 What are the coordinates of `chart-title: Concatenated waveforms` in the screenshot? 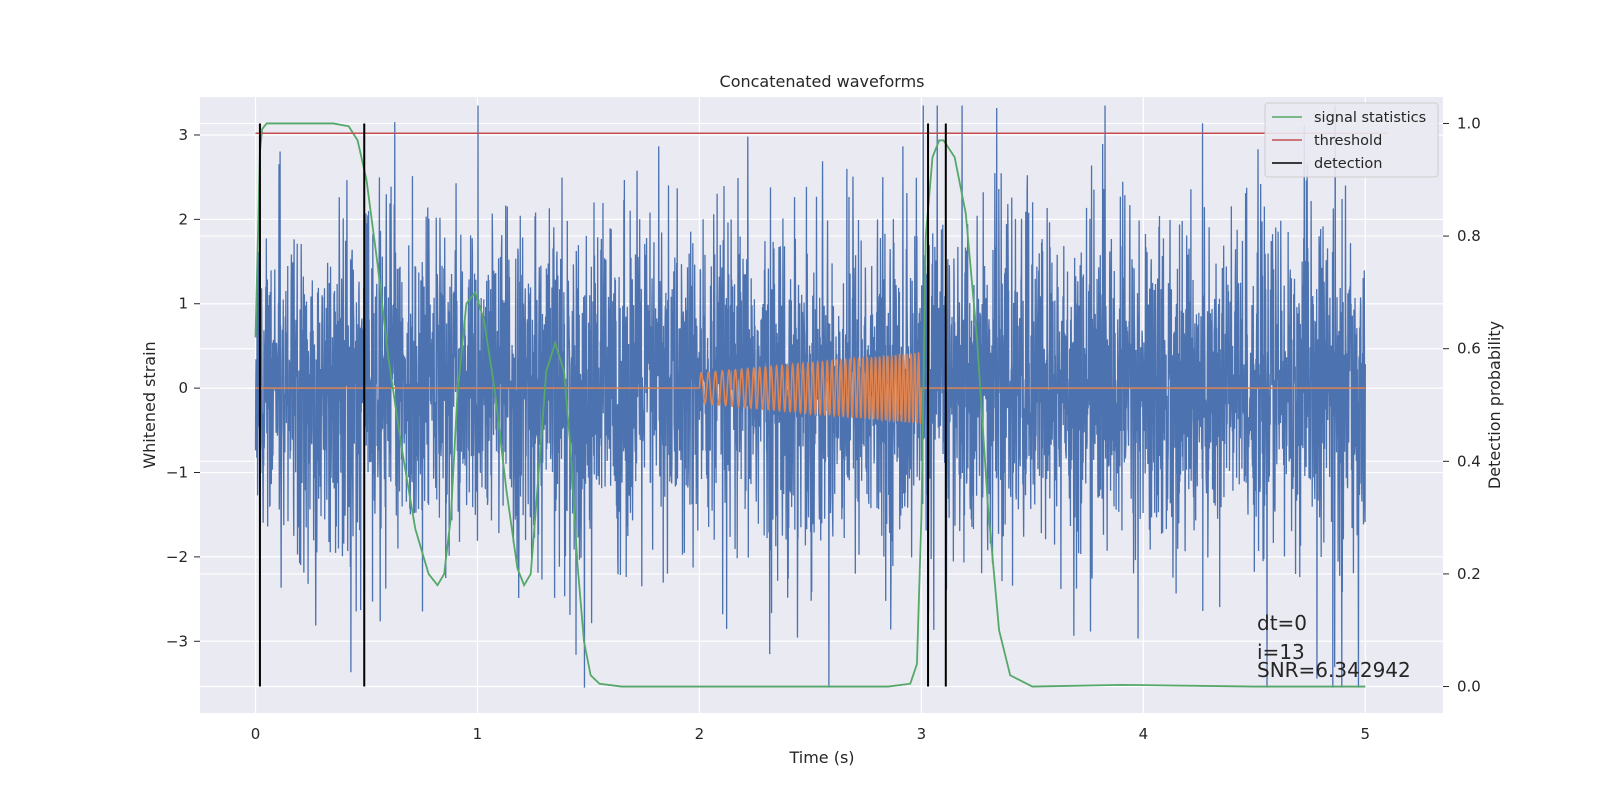 It's located at (822, 81).